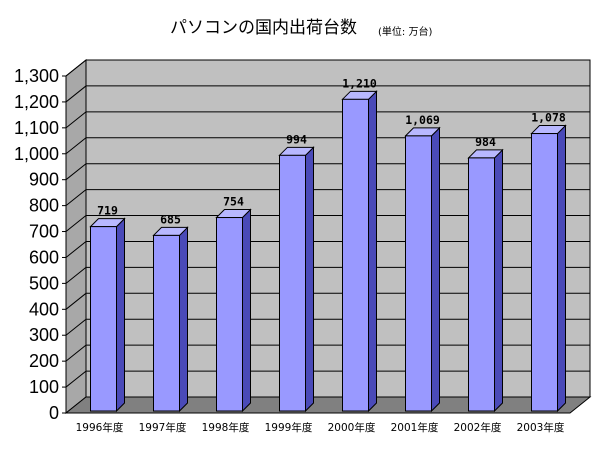 The width and height of the screenshot is (609, 449). I want to click on x-tick-label: 2000年度, so click(352, 427).